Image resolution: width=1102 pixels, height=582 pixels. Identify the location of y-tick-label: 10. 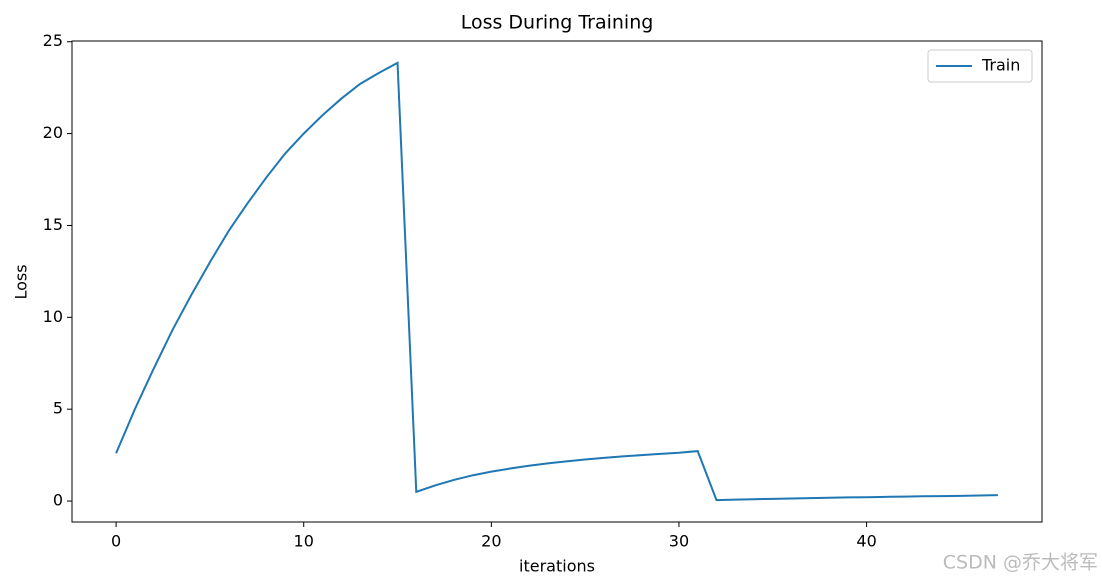
(53, 316).